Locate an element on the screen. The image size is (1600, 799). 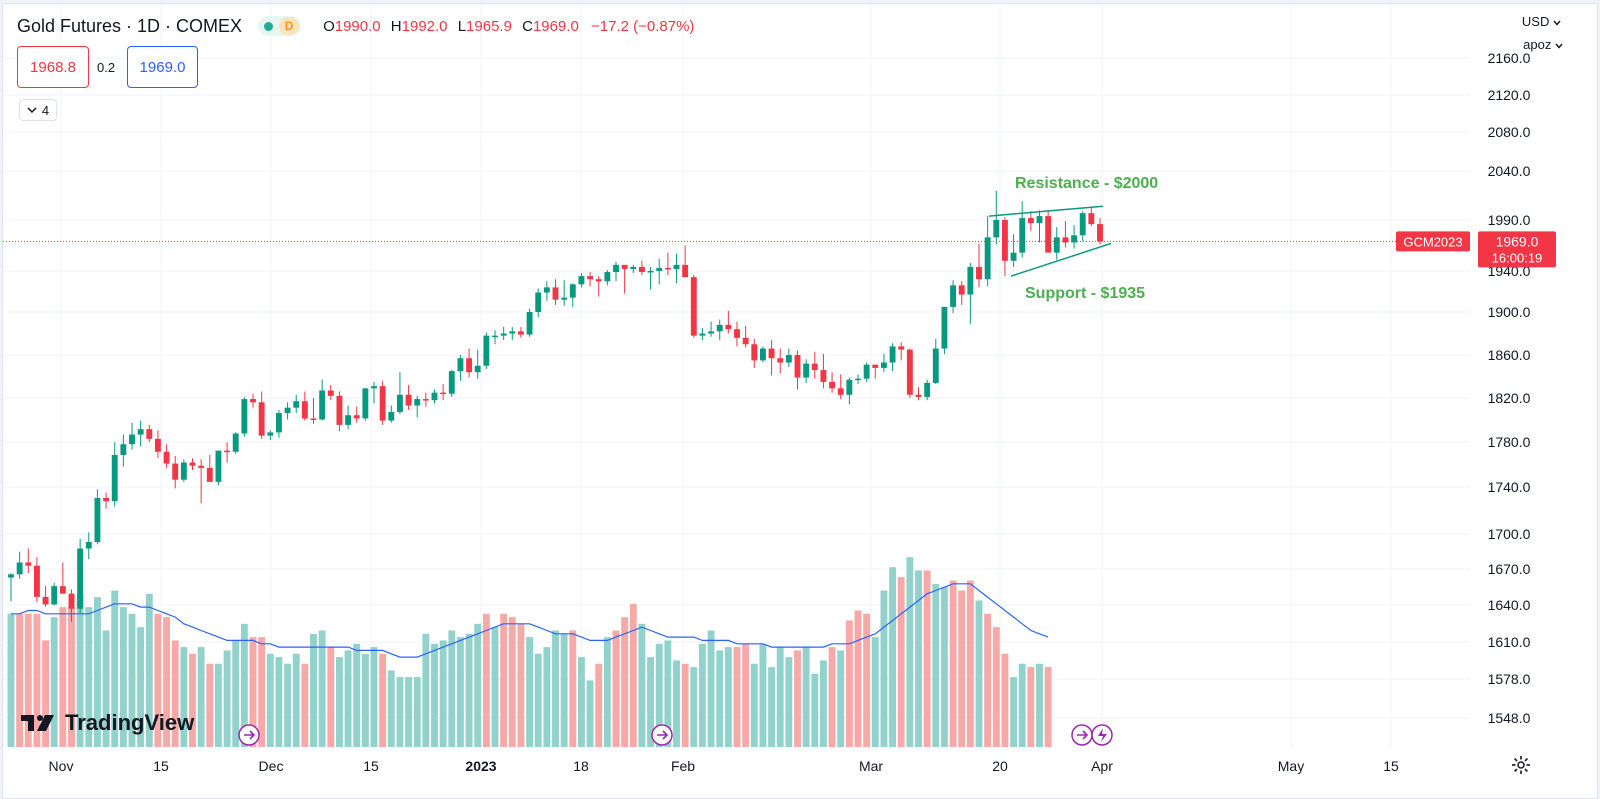
buy-button: 1969.0 is located at coordinates (162, 67).